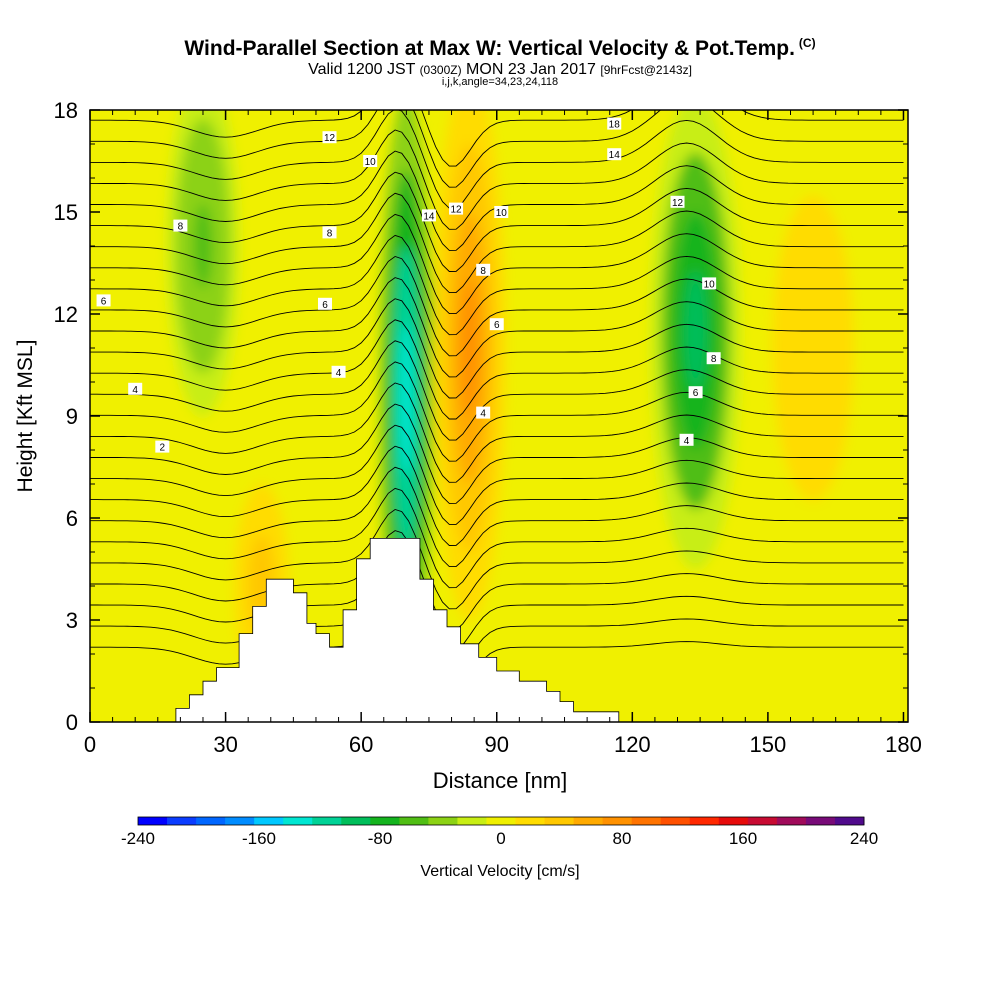  Describe the element at coordinates (632, 744) in the screenshot. I see `x-tick-label: 120` at that location.